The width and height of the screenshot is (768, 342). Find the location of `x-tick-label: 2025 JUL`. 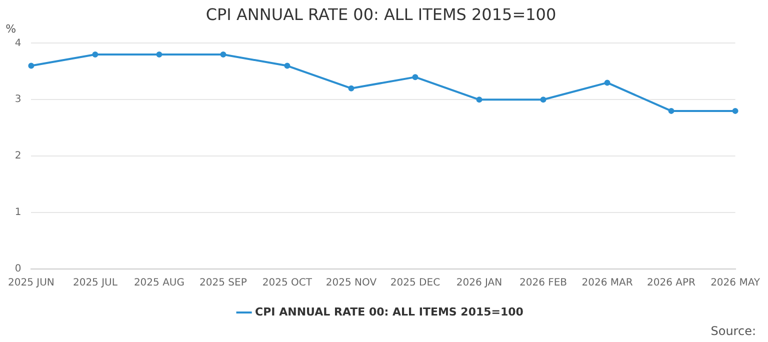

x-tick-label: 2025 JUL is located at coordinates (95, 283).